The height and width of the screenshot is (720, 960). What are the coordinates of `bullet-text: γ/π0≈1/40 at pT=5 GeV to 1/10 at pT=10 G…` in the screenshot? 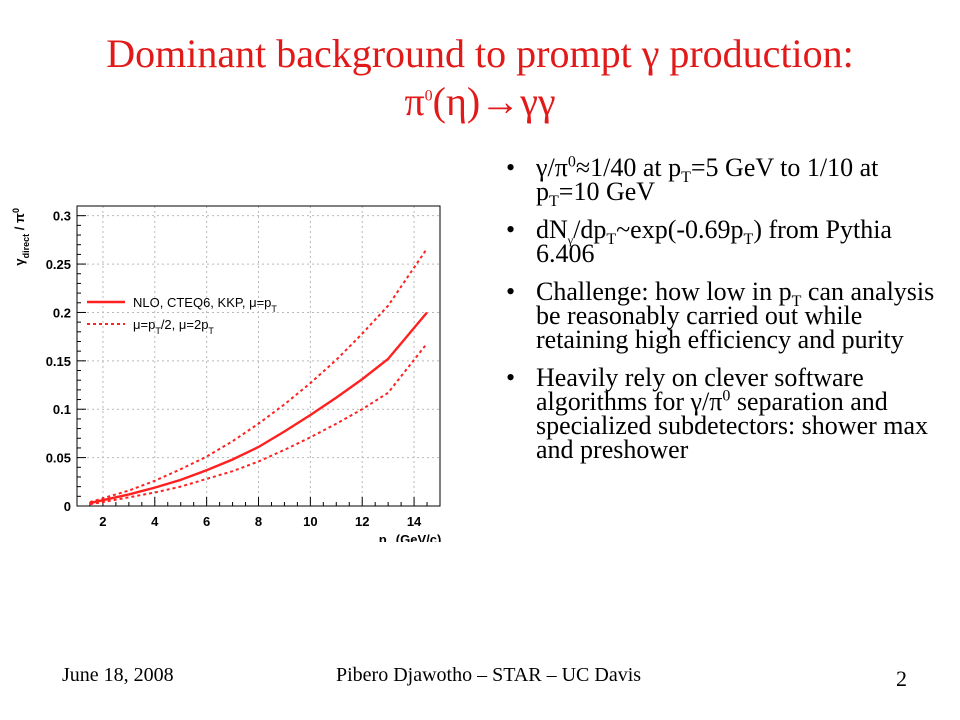 It's located at (707, 182).